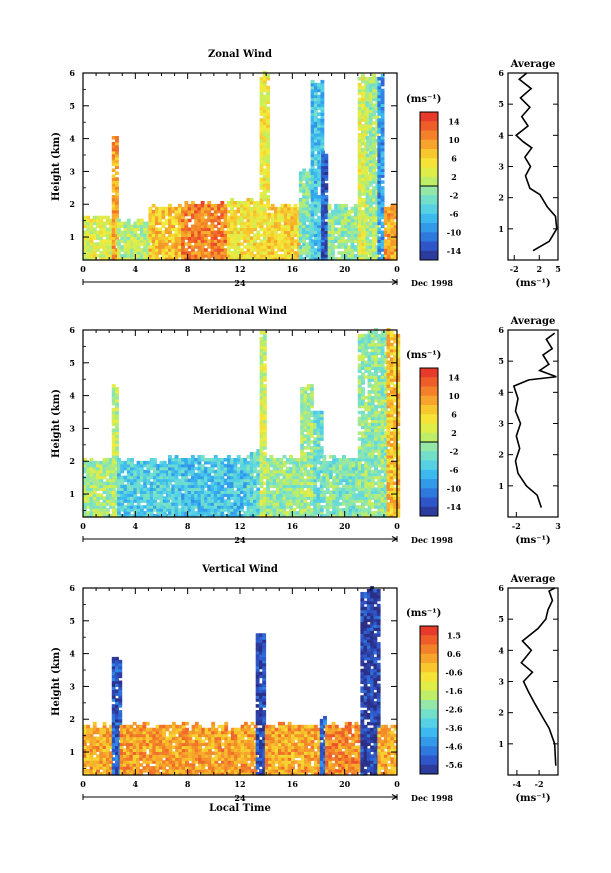 The image size is (611, 873). I want to click on colorbar-tick-label: -6, so click(454, 214).